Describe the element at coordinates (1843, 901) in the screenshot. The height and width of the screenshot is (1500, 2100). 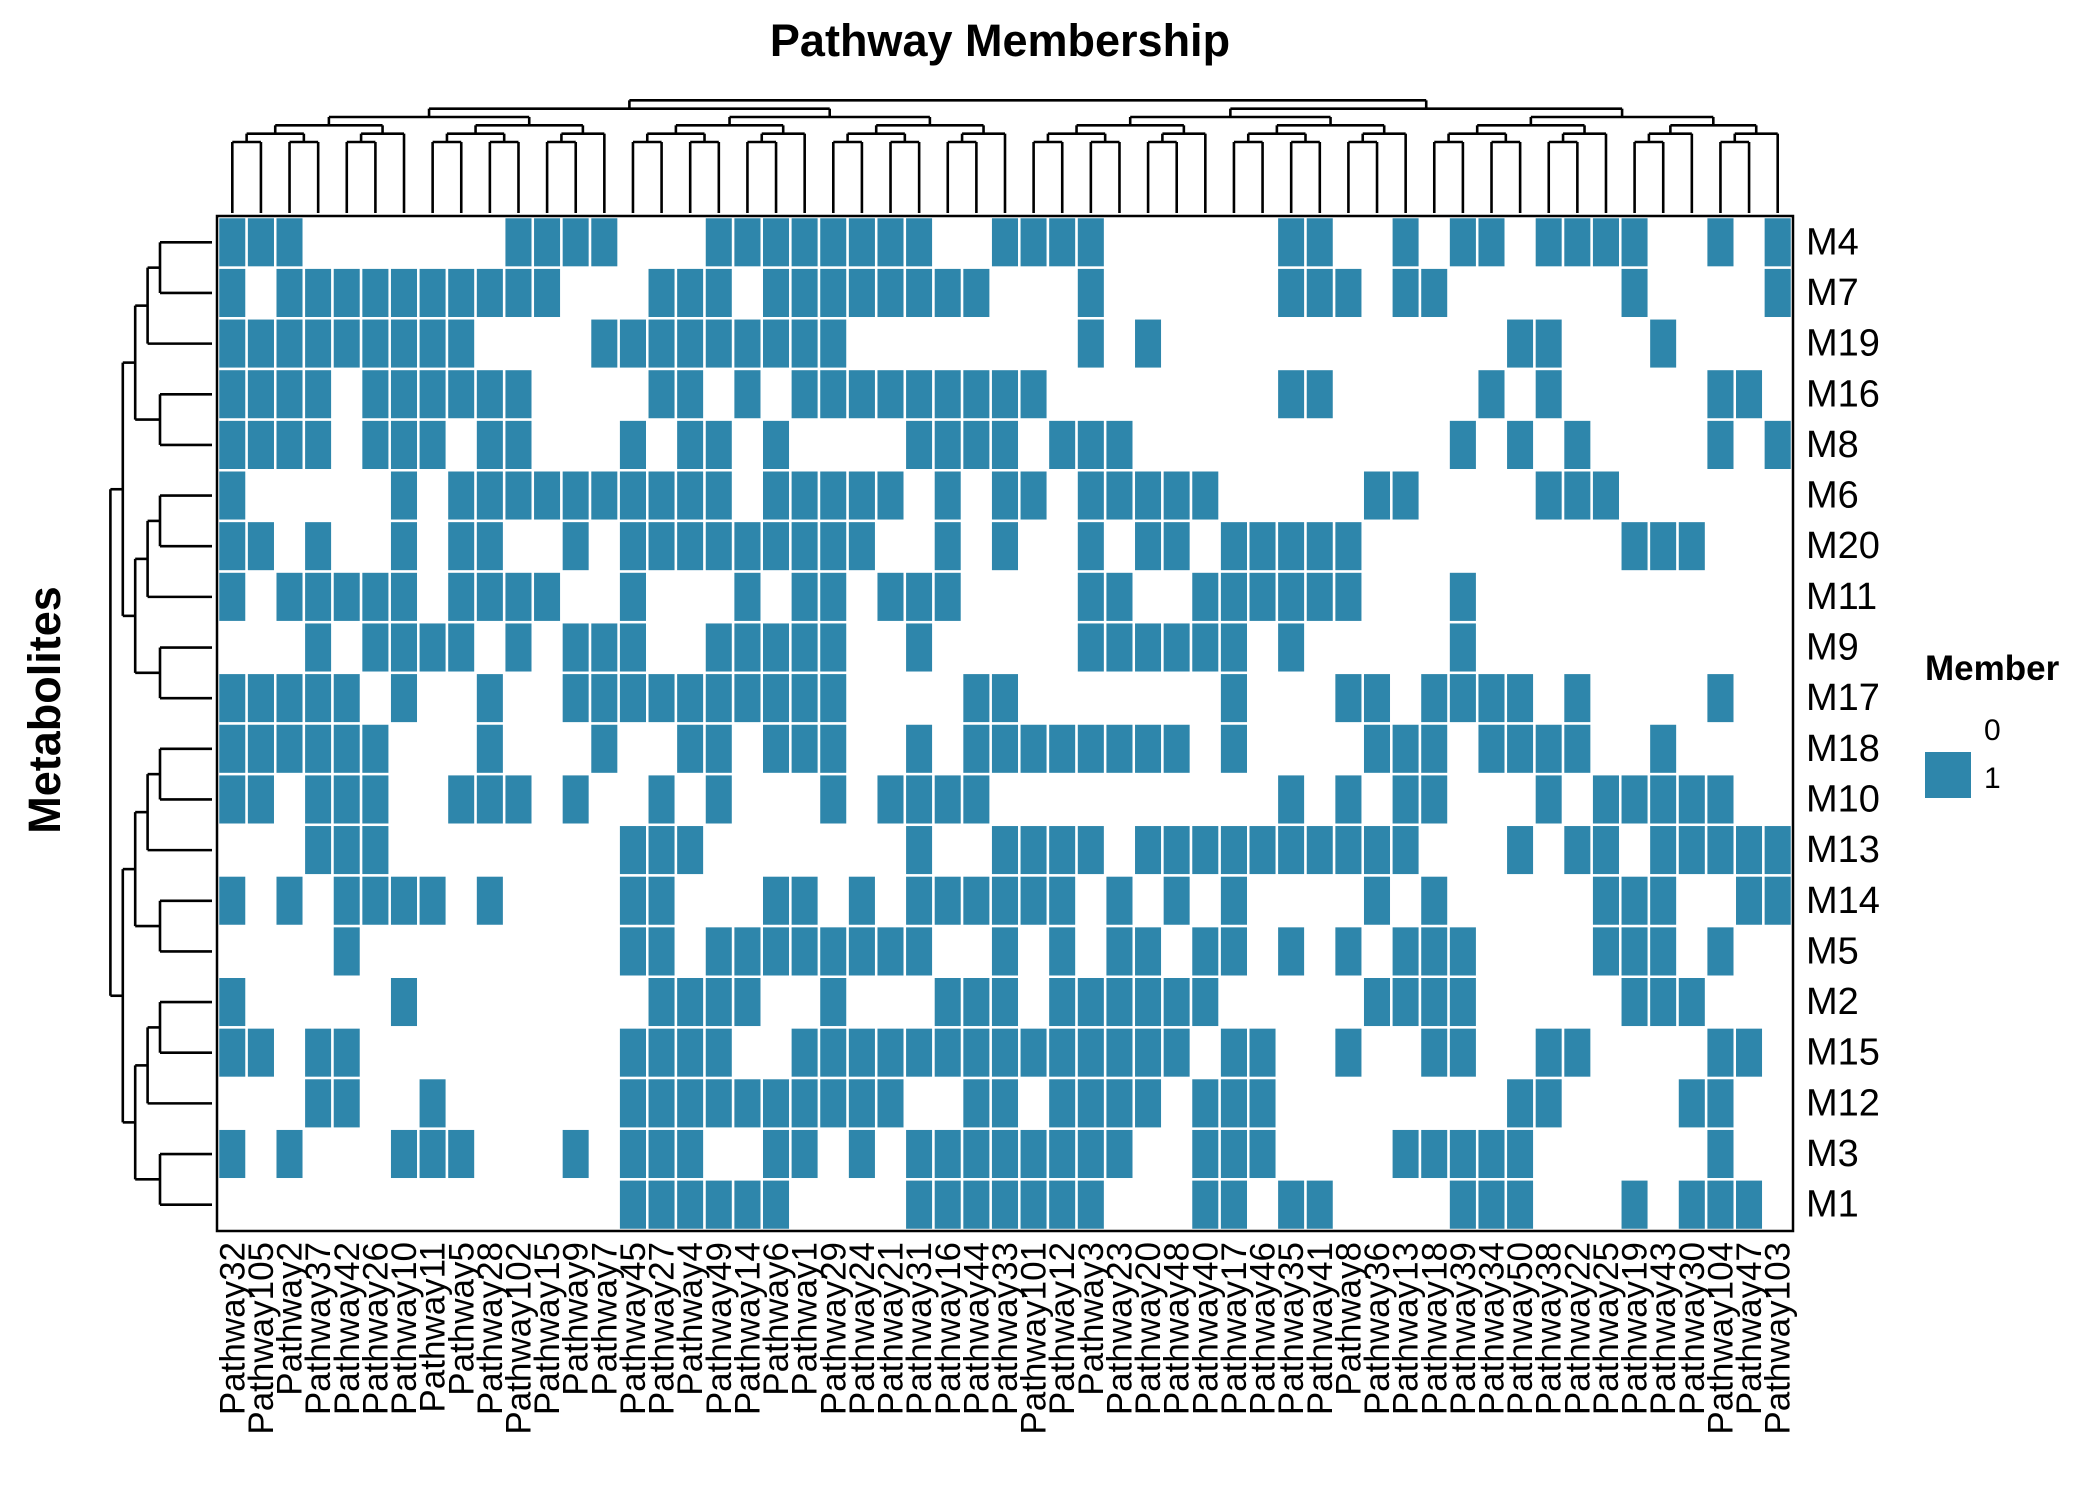
I see `row-label: M14` at that location.